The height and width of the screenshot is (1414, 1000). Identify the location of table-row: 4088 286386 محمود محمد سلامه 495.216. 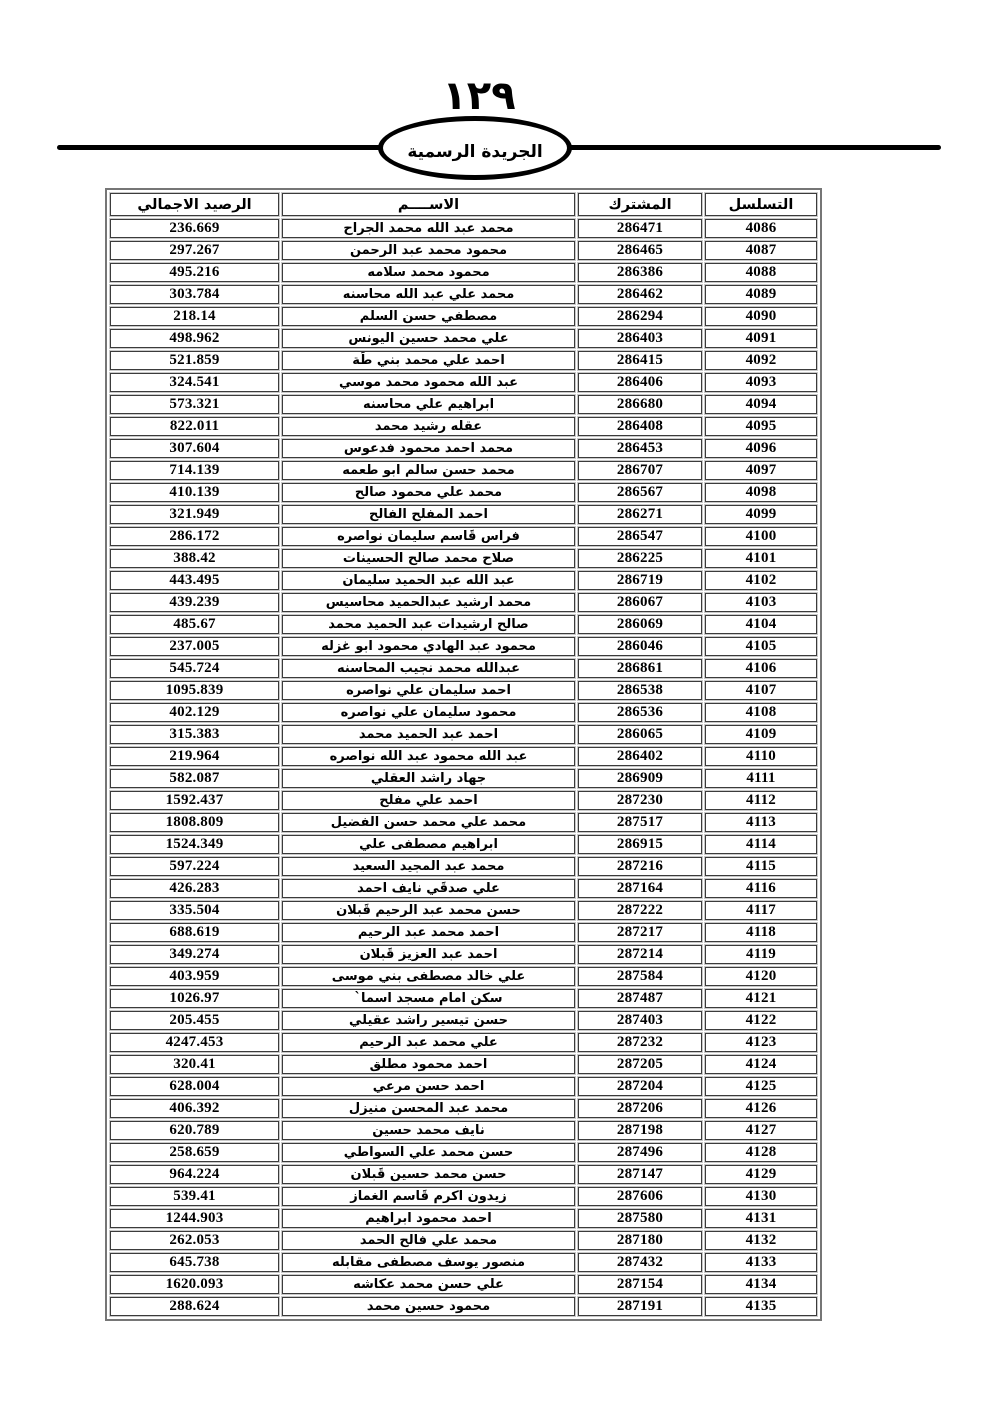
(463, 272).